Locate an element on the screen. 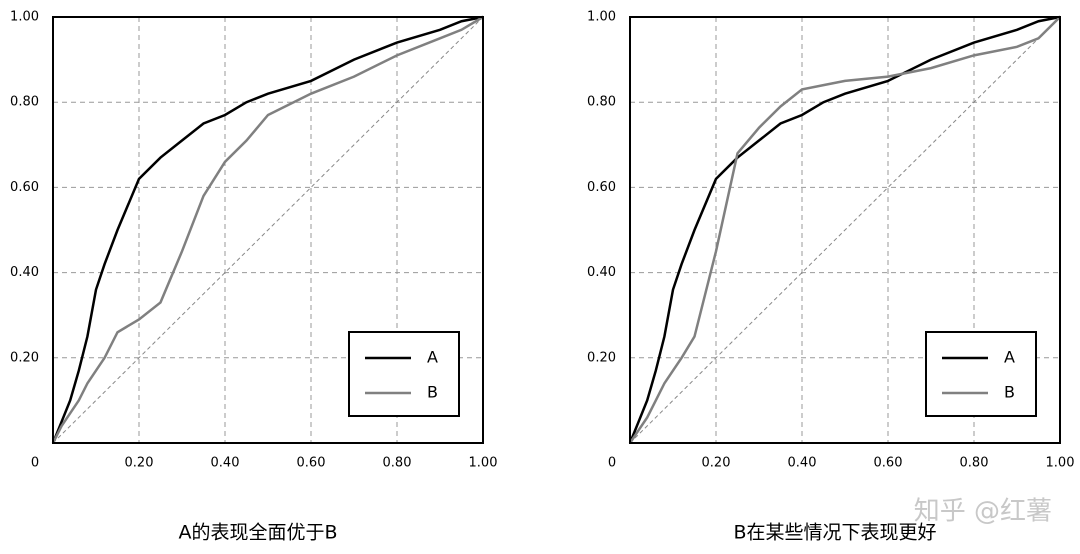 The width and height of the screenshot is (1080, 554). chart-caption: B在某些情况下表现更好 is located at coordinates (834, 533).